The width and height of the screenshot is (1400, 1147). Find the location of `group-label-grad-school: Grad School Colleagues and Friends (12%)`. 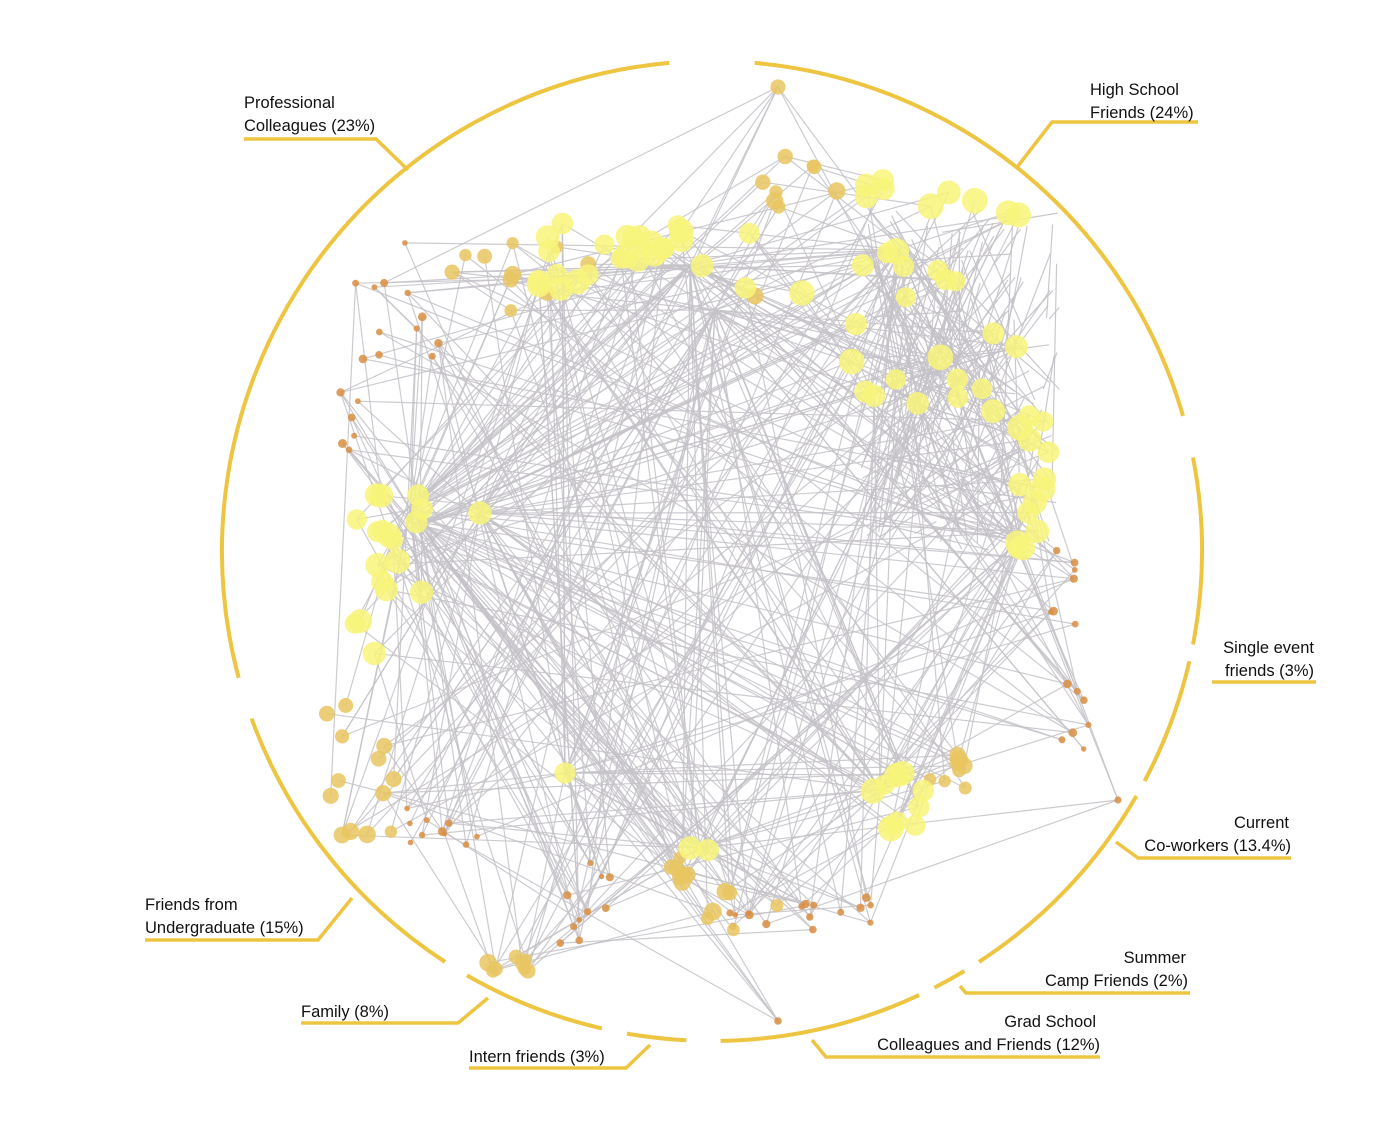

group-label-grad-school: Grad School Colleagues and Friends (12%) is located at coordinates (988, 1033).